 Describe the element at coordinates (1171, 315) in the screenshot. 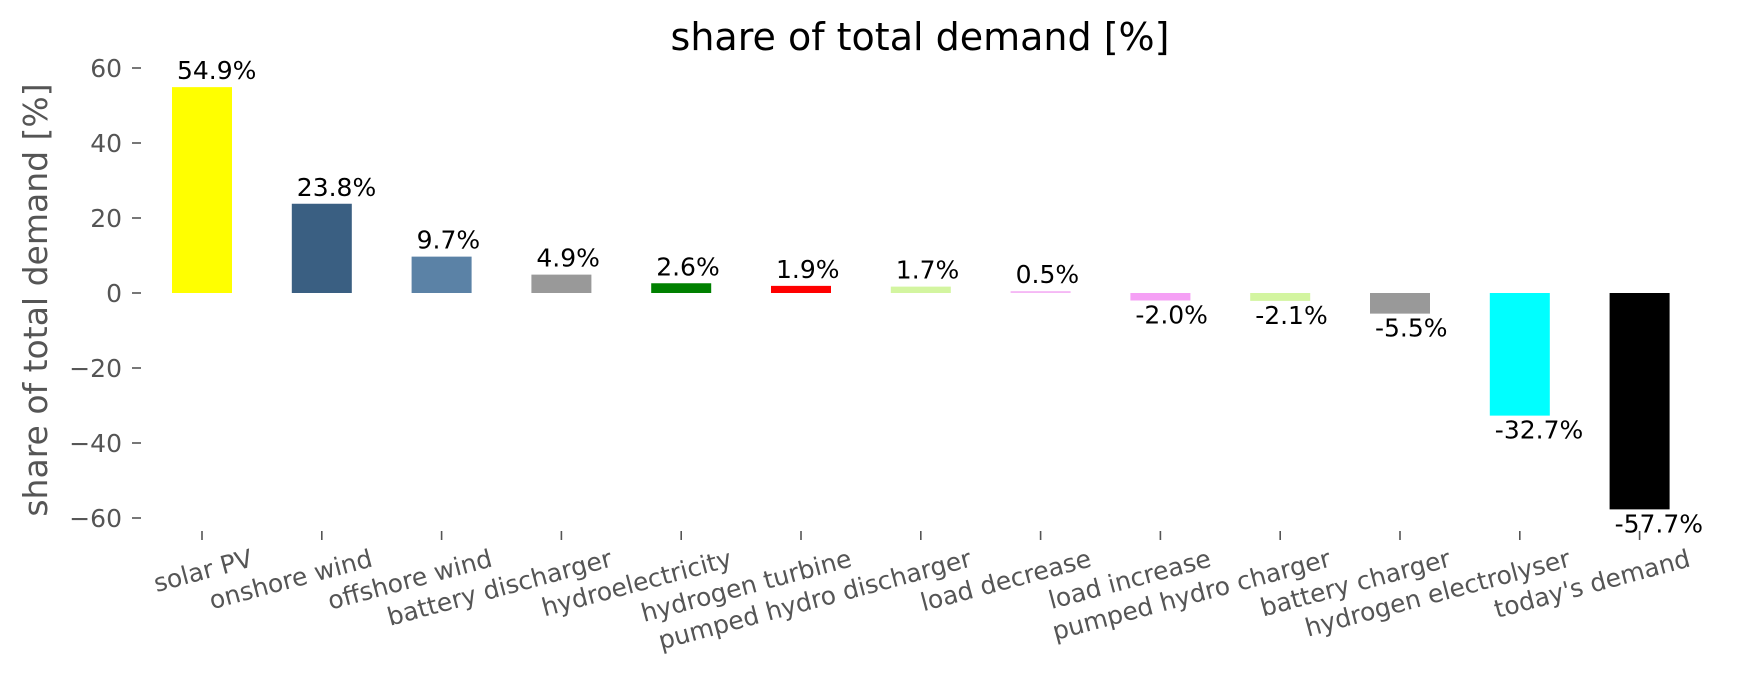

I see `data-label: -2.0%` at that location.